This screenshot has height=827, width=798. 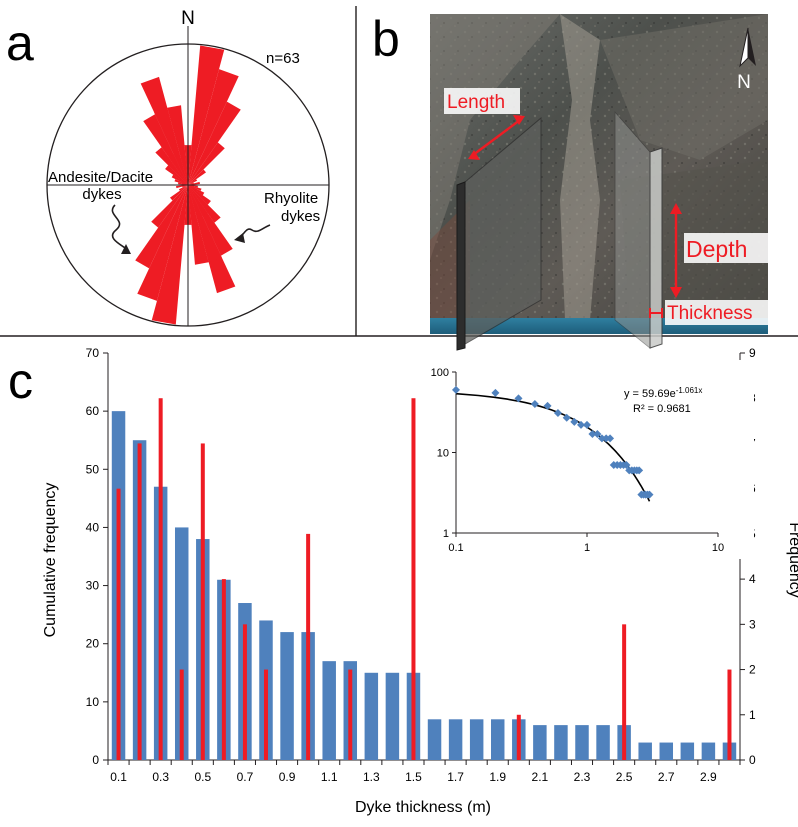 I want to click on rose-count-label: n=63, so click(x=283, y=58).